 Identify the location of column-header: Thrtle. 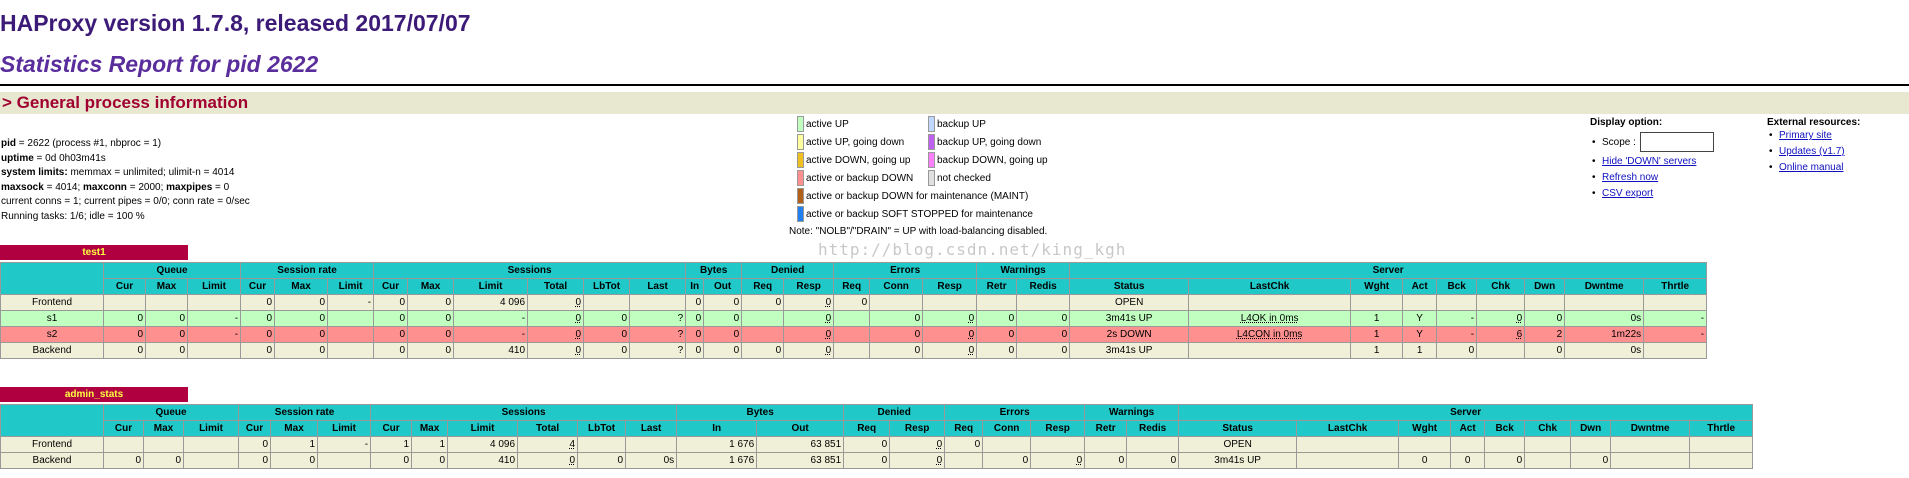
(1721, 428).